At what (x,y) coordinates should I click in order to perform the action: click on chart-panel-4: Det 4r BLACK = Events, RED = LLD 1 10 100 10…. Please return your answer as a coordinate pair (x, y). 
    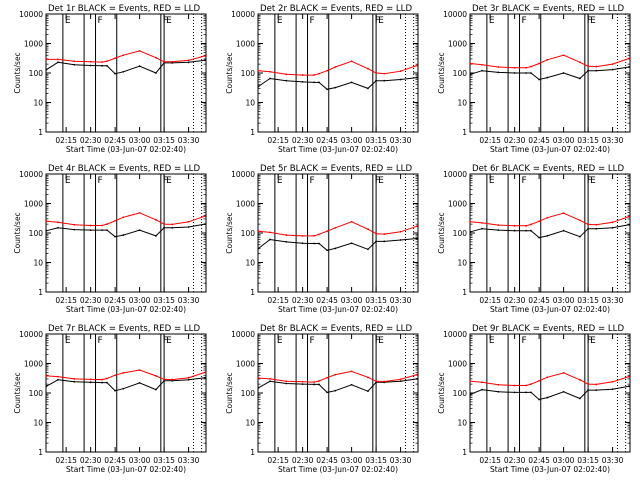
    Looking at the image, I should click on (110, 239).